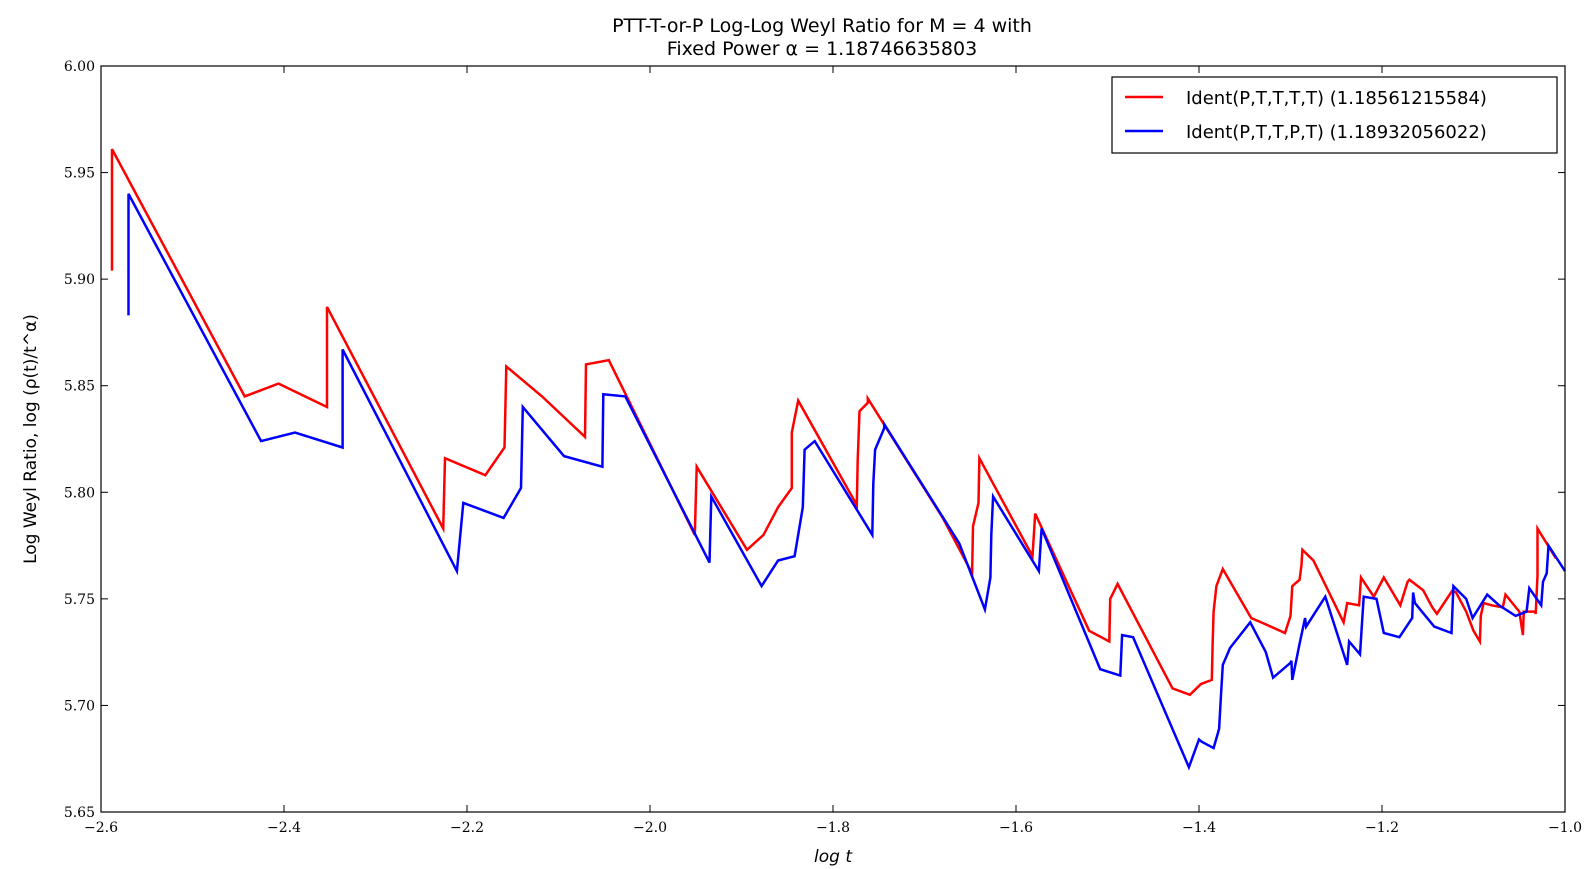 The width and height of the screenshot is (1585, 869). I want to click on x-tick-label: −2.6, so click(101, 828).